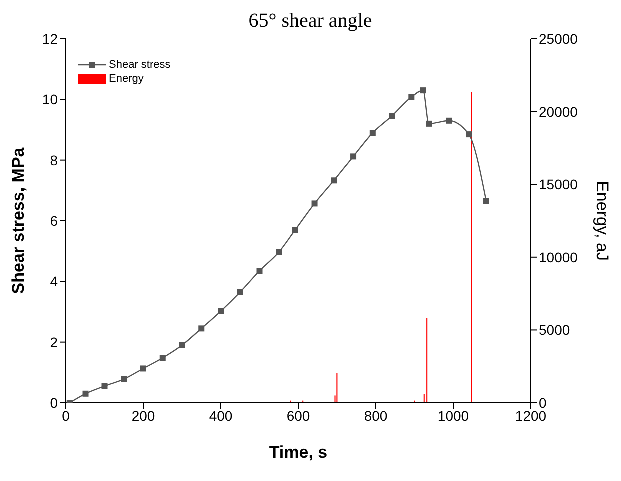  Describe the element at coordinates (144, 416) in the screenshot. I see `x-tick-label: 200` at that location.